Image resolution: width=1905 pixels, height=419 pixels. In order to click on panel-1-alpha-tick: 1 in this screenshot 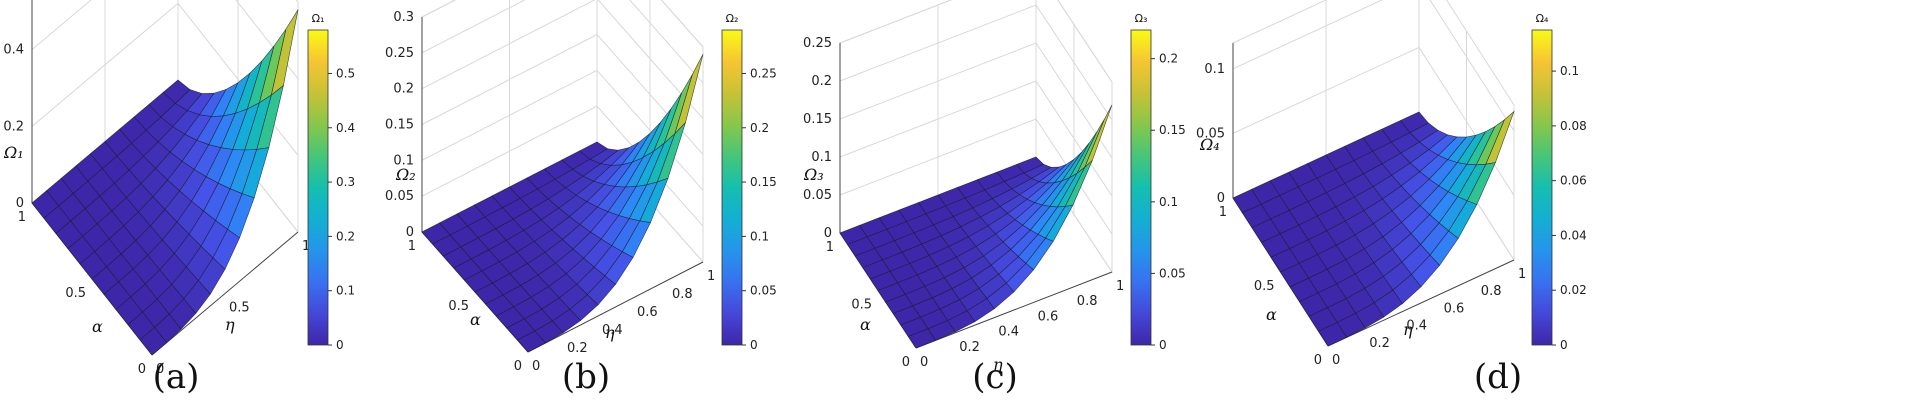, I will do `click(22, 217)`.